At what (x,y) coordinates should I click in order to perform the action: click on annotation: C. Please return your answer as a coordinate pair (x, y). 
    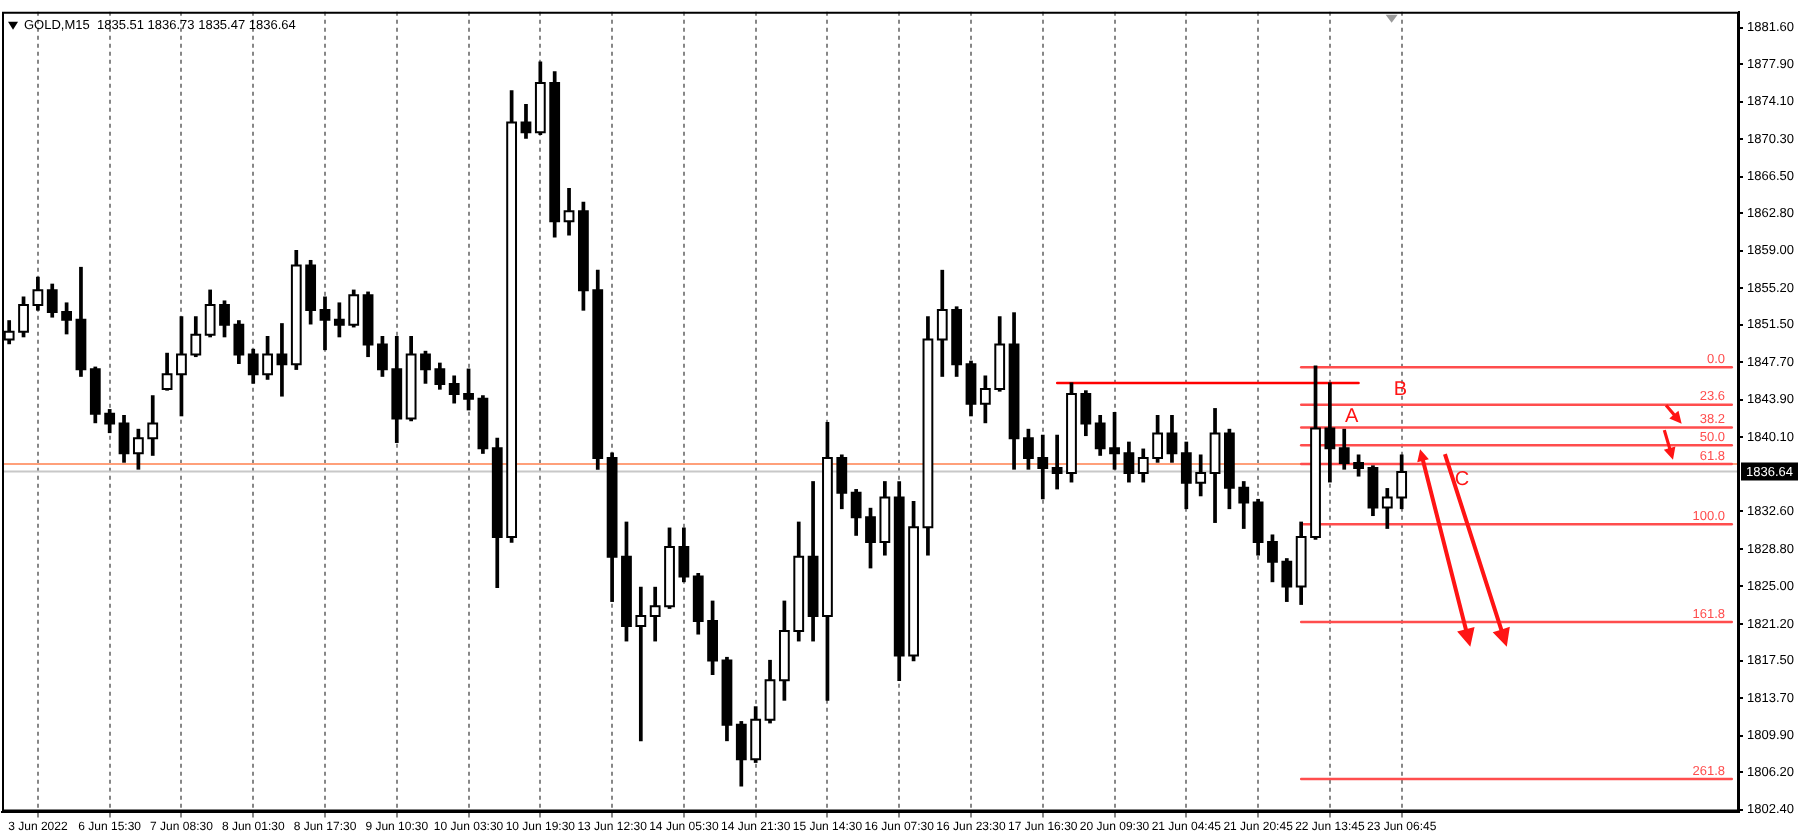
    Looking at the image, I should click on (1462, 480).